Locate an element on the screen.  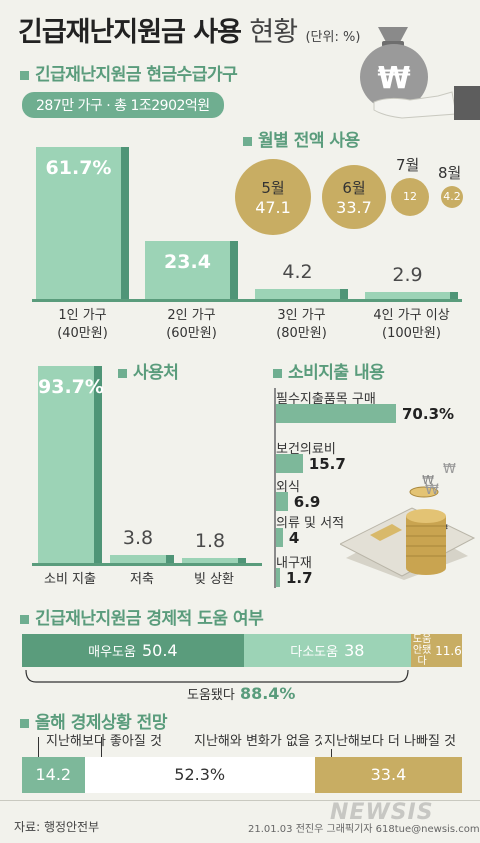
outlook-category-label: 지난해보다 좋아질 것 is located at coordinates (104, 739).